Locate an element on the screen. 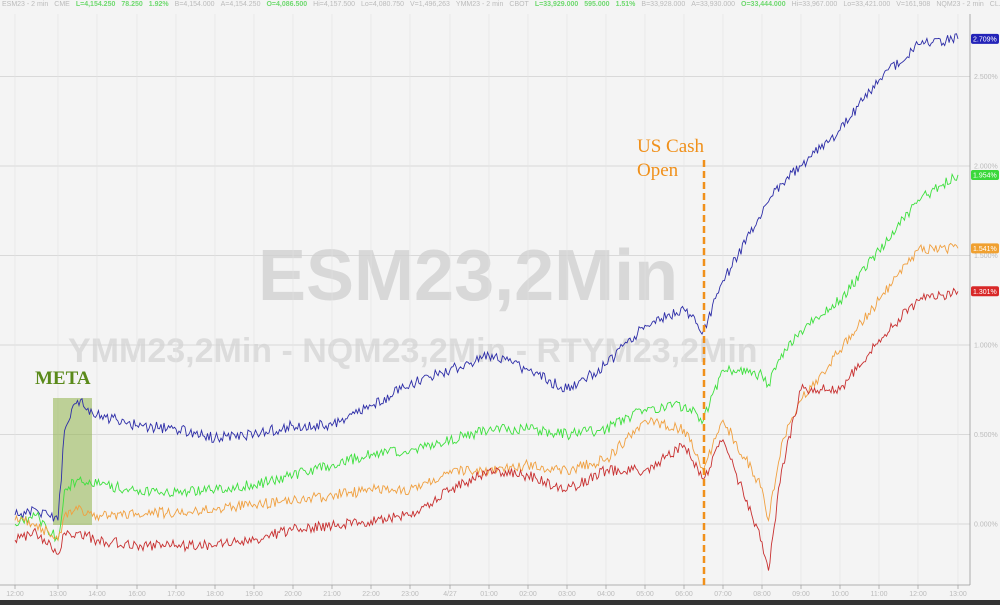  last-value-label: 1.541% is located at coordinates (985, 249).